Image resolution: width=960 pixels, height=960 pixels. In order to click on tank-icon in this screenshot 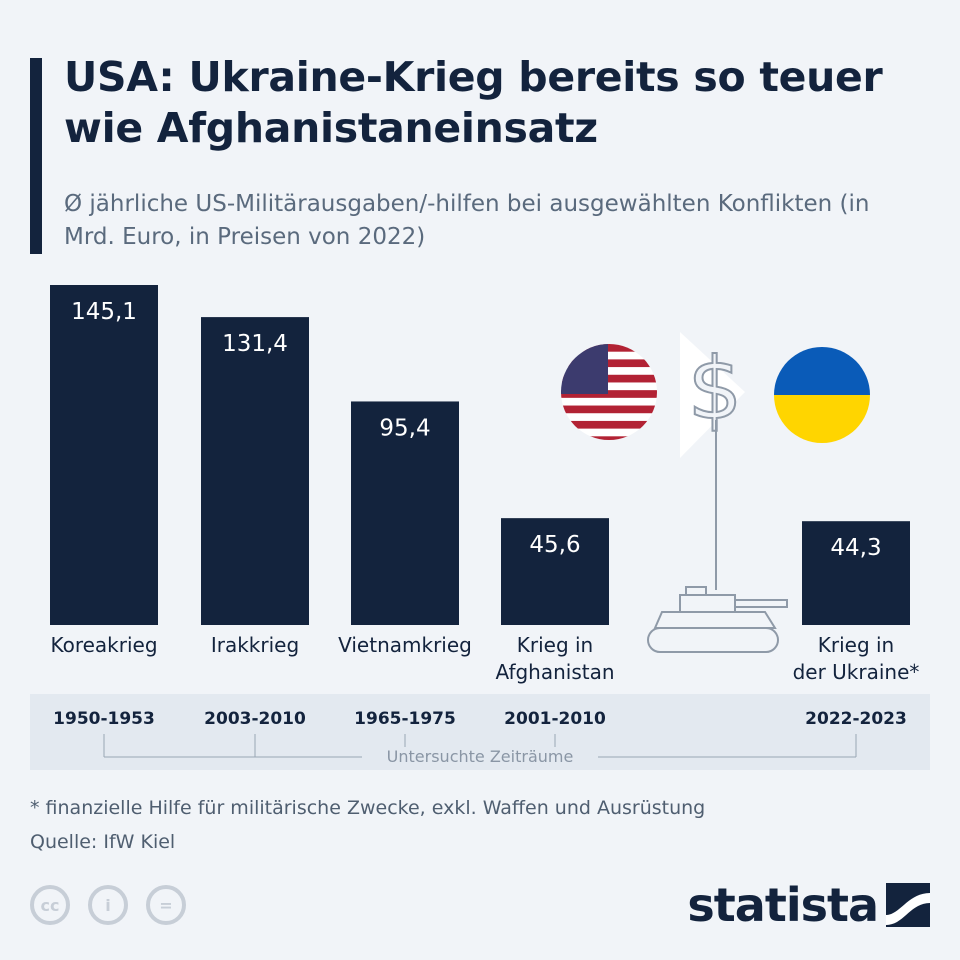, I will do `click(717, 619)`.